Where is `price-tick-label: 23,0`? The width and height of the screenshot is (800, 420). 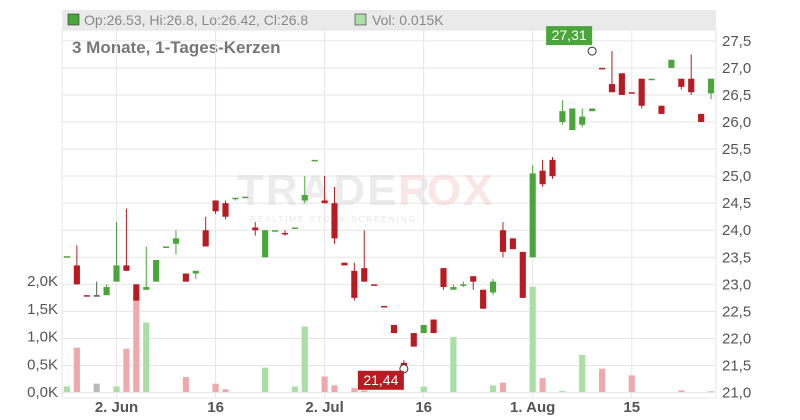
price-tick-label: 23,0 is located at coordinates (736, 284).